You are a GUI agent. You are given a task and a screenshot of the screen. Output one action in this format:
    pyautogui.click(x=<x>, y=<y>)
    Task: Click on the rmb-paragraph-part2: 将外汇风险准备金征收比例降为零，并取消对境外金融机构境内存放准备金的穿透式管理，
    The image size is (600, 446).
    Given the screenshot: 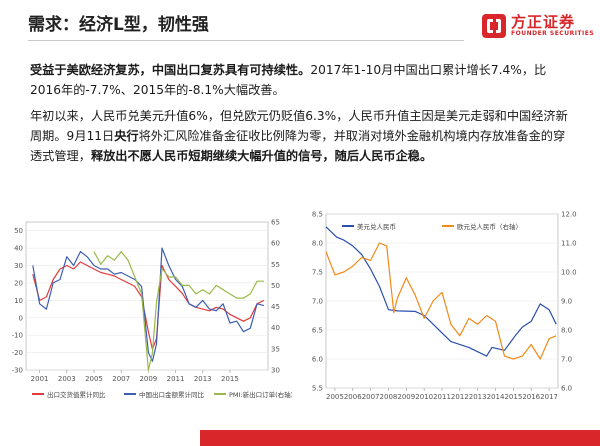 What is the action you would take?
    pyautogui.click(x=298, y=146)
    